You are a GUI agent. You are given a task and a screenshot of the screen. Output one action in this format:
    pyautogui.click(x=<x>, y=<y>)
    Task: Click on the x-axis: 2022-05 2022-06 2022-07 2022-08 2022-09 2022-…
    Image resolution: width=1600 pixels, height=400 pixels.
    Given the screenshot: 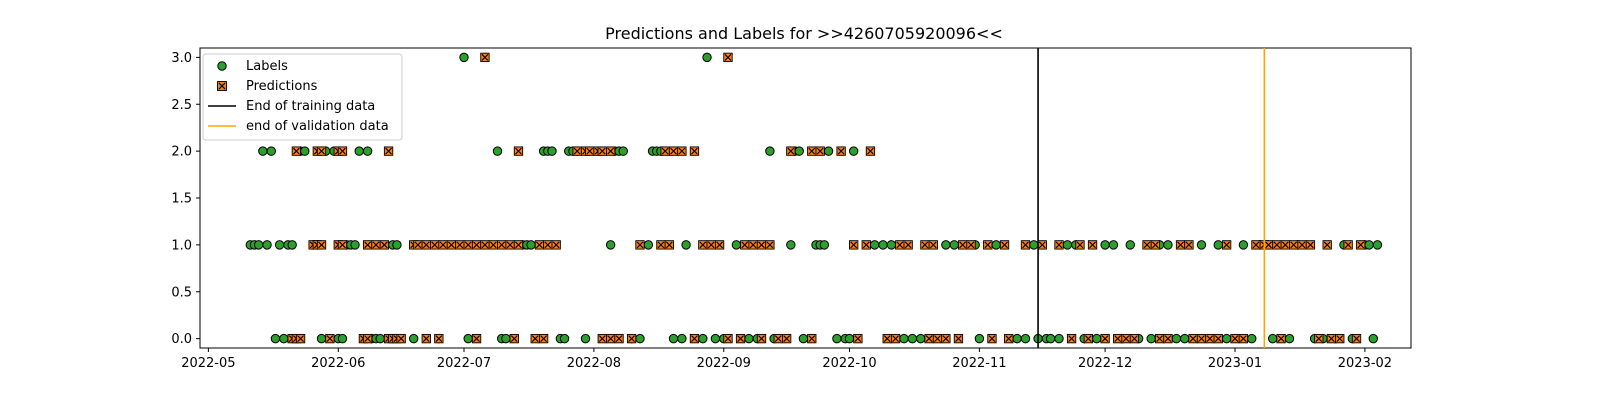 What is the action you would take?
    pyautogui.click(x=786, y=359)
    